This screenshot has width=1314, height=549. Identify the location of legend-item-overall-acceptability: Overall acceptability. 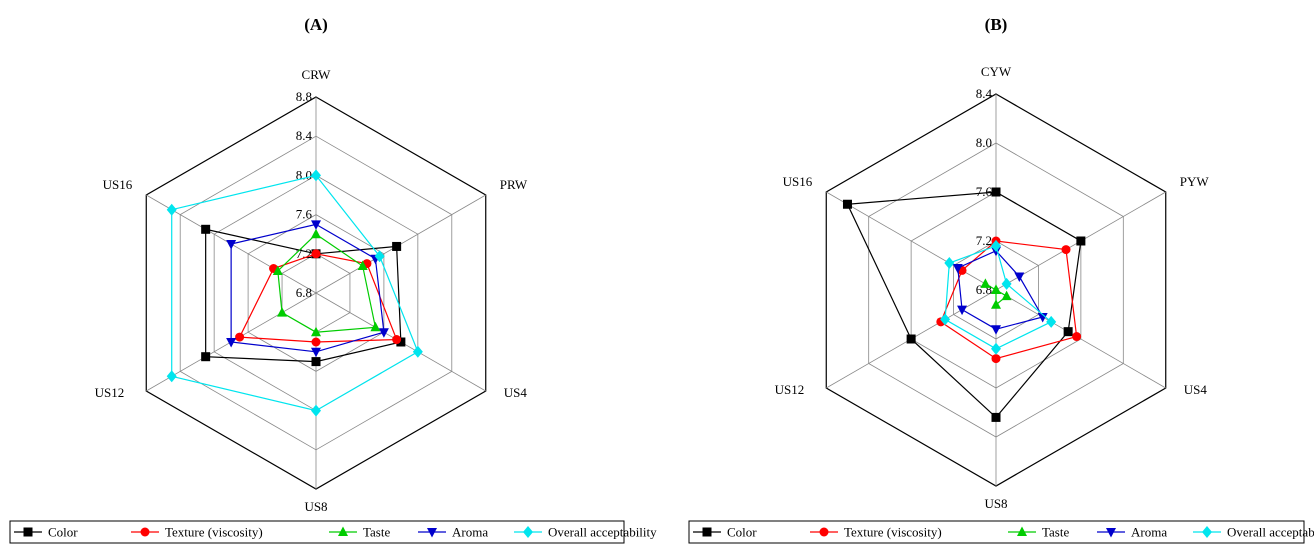
(1253, 532).